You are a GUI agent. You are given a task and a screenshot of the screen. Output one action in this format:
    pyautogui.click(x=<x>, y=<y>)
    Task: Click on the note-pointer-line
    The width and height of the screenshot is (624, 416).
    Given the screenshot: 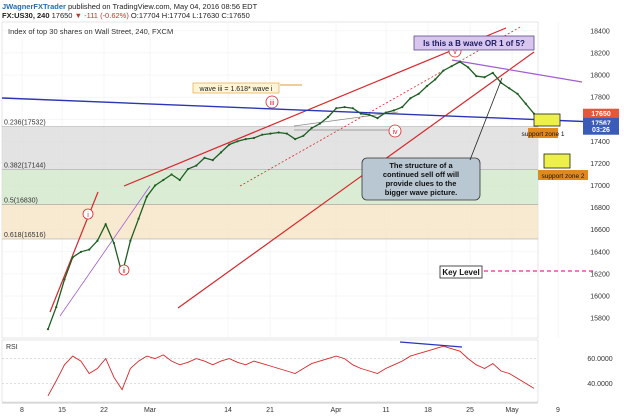 What is the action you would take?
    pyautogui.click(x=486, y=119)
    